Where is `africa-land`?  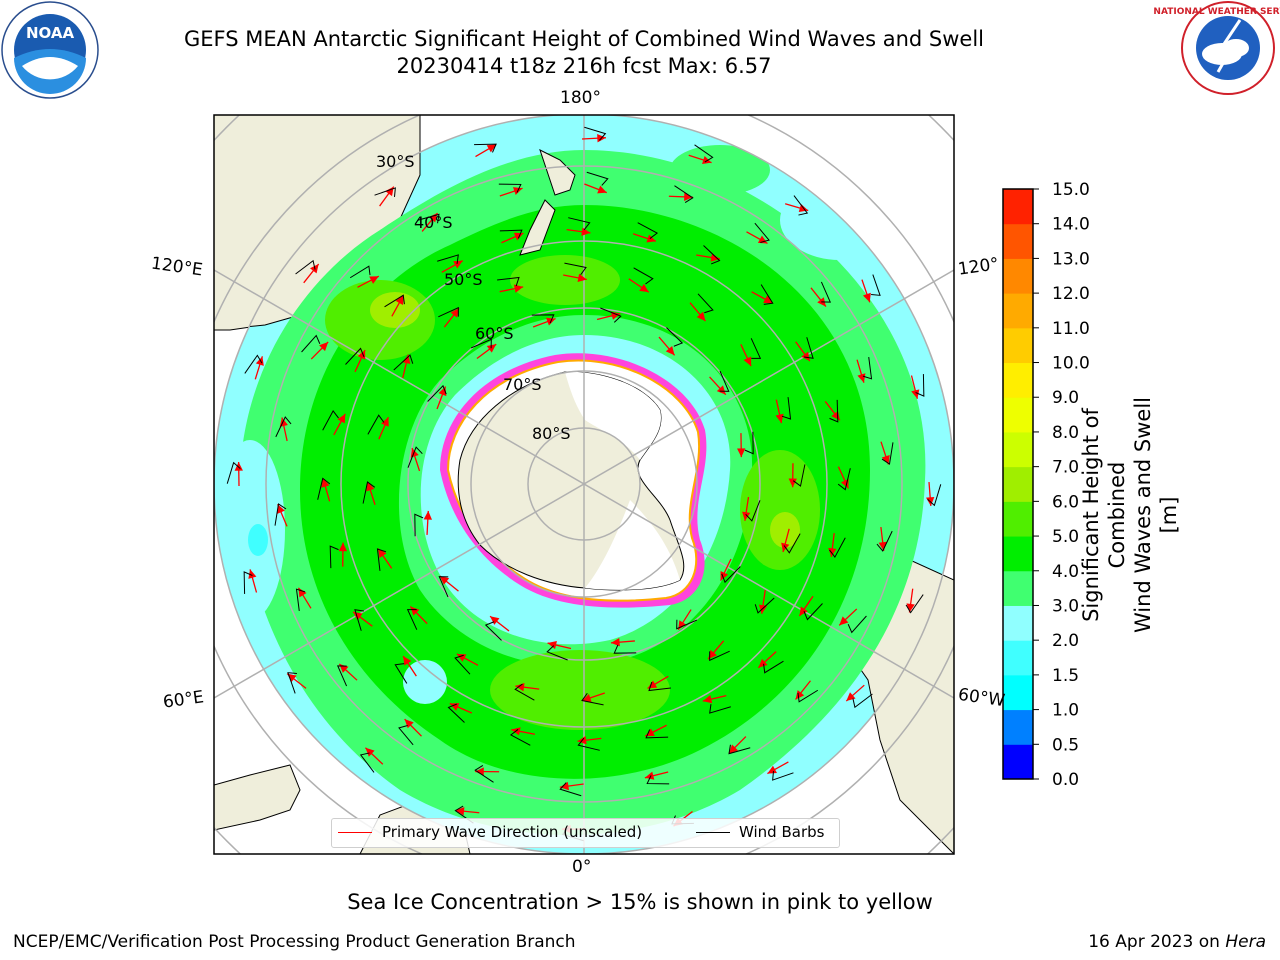 africa-land is located at coordinates (257, 797).